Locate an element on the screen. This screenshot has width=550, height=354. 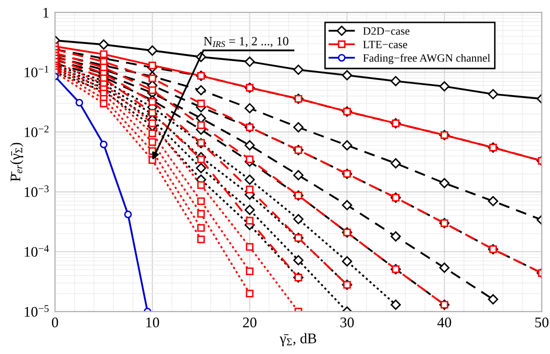
y-tick-label: 10$^{−1}$ is located at coordinates (36, 72).